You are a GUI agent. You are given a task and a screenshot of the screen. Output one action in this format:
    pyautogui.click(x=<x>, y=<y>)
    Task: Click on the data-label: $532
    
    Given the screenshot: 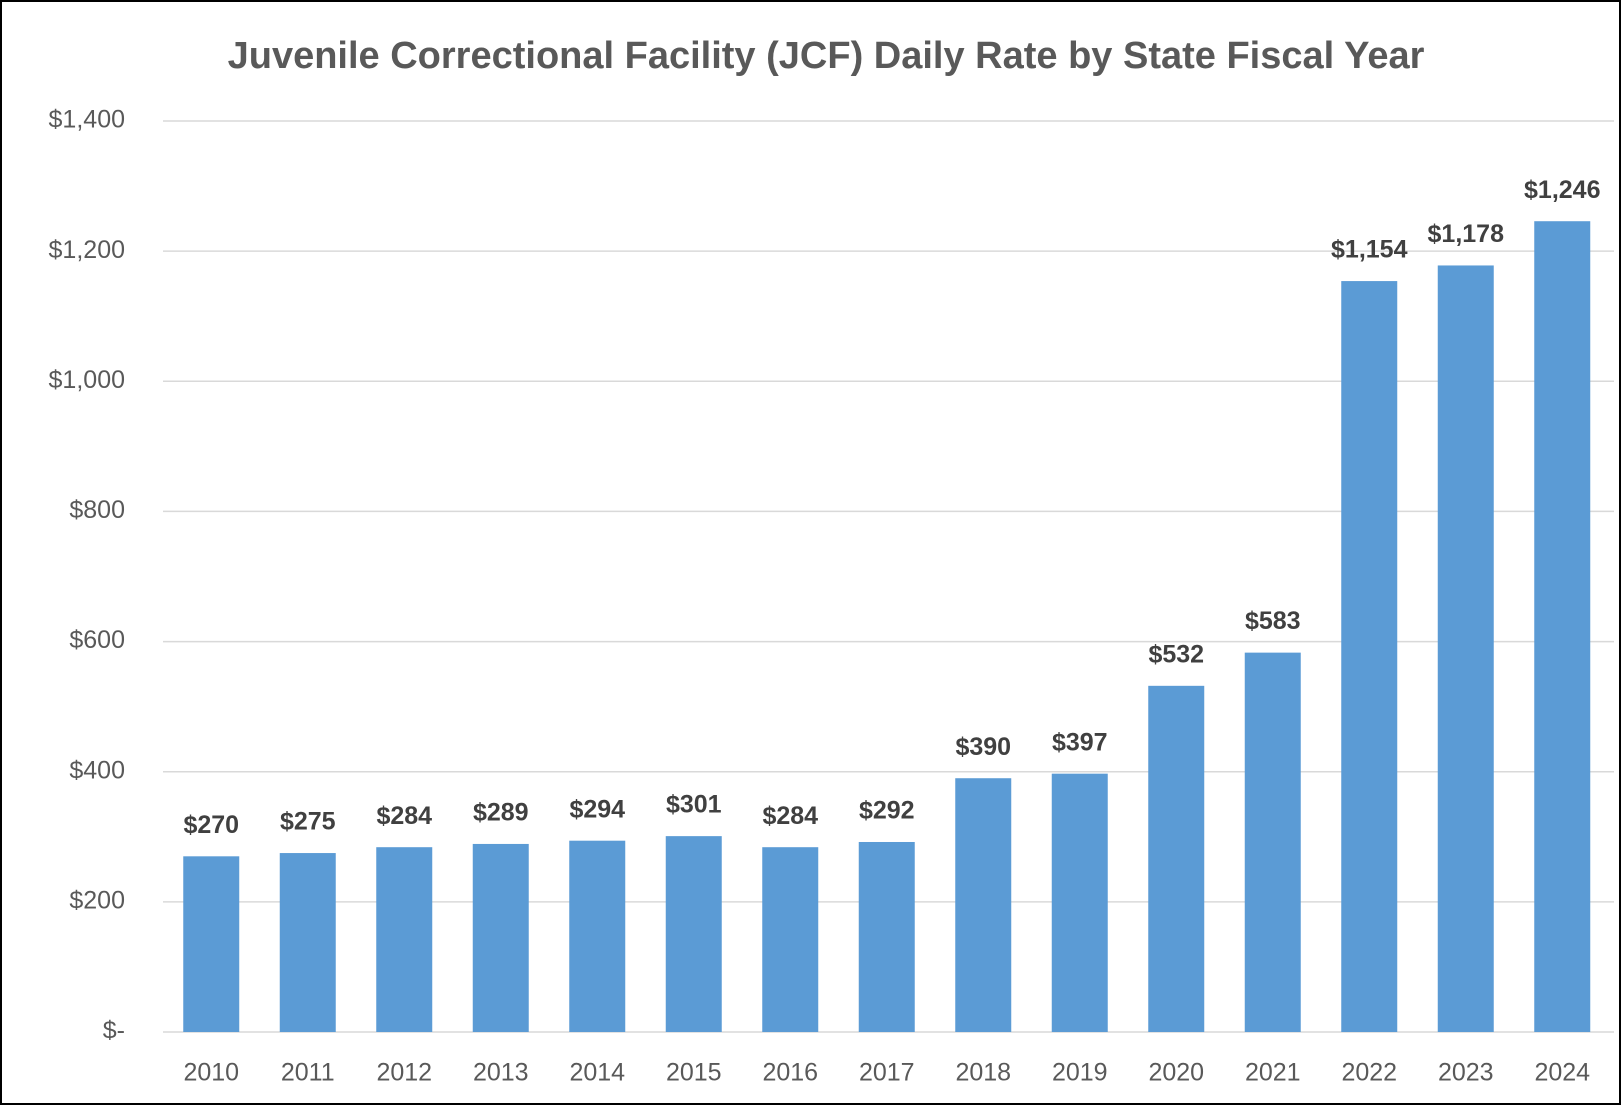 What is the action you would take?
    pyautogui.click(x=1176, y=654)
    